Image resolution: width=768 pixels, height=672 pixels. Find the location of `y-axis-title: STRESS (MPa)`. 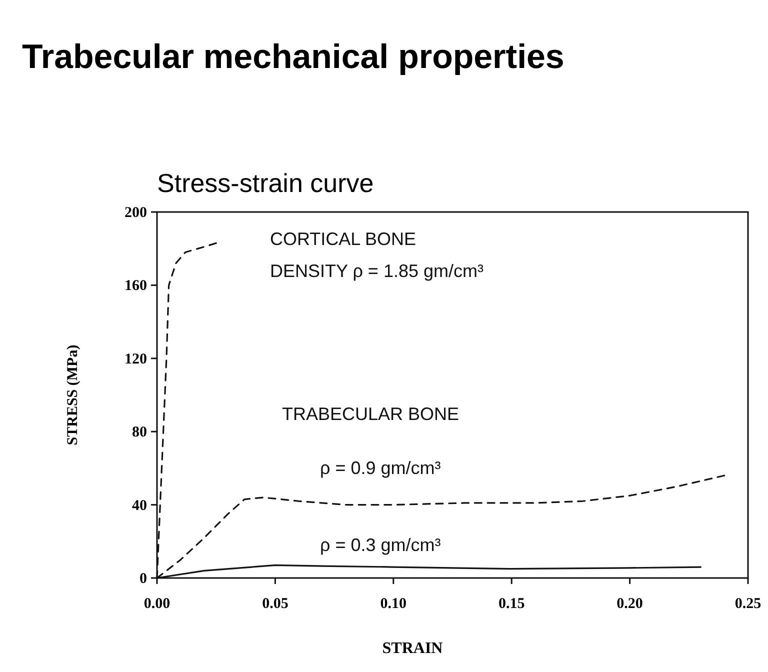

y-axis-title: STRESS (MPa) is located at coordinates (73, 395).